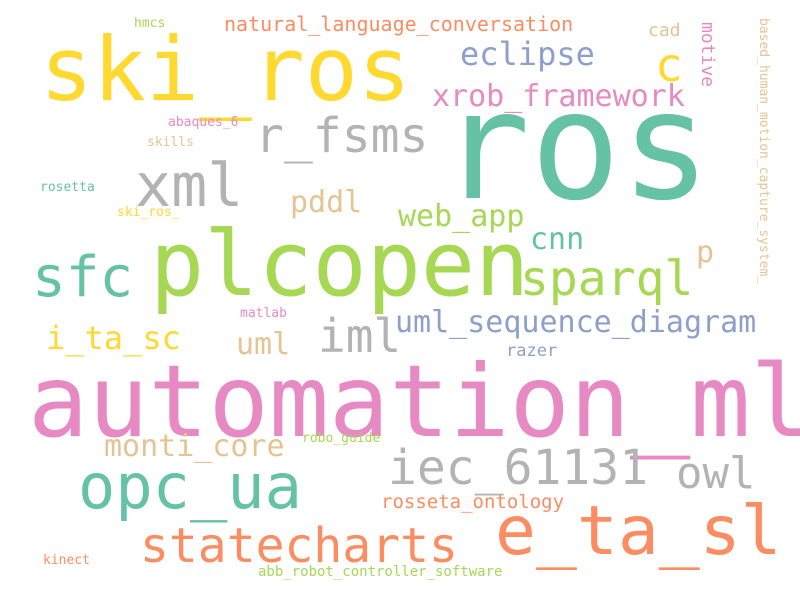 Image resolution: width=800 pixels, height=600 pixels. What do you see at coordinates (66, 560) in the screenshot?
I see `word-kinect: kinect` at bounding box center [66, 560].